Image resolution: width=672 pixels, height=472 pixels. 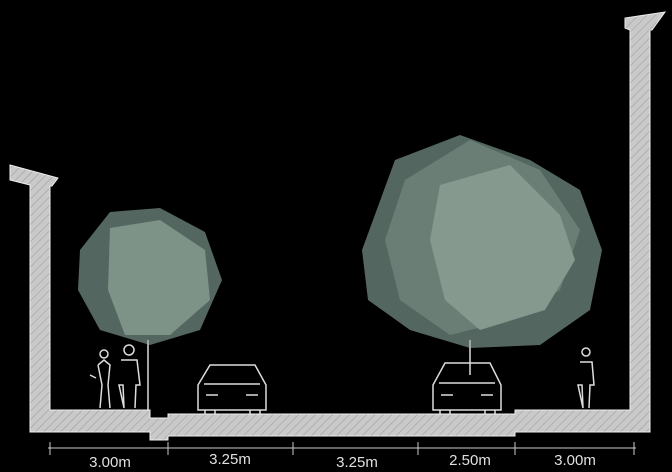 I want to click on dimension-line, so click(x=342, y=448).